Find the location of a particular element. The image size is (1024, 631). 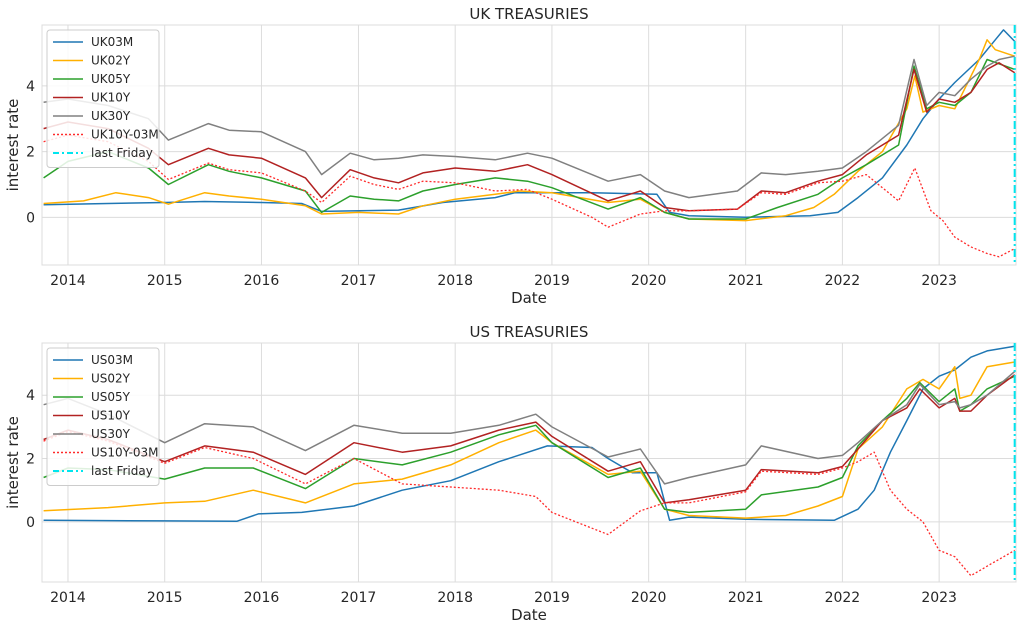

legend-label: US10Y is located at coordinates (111, 416).